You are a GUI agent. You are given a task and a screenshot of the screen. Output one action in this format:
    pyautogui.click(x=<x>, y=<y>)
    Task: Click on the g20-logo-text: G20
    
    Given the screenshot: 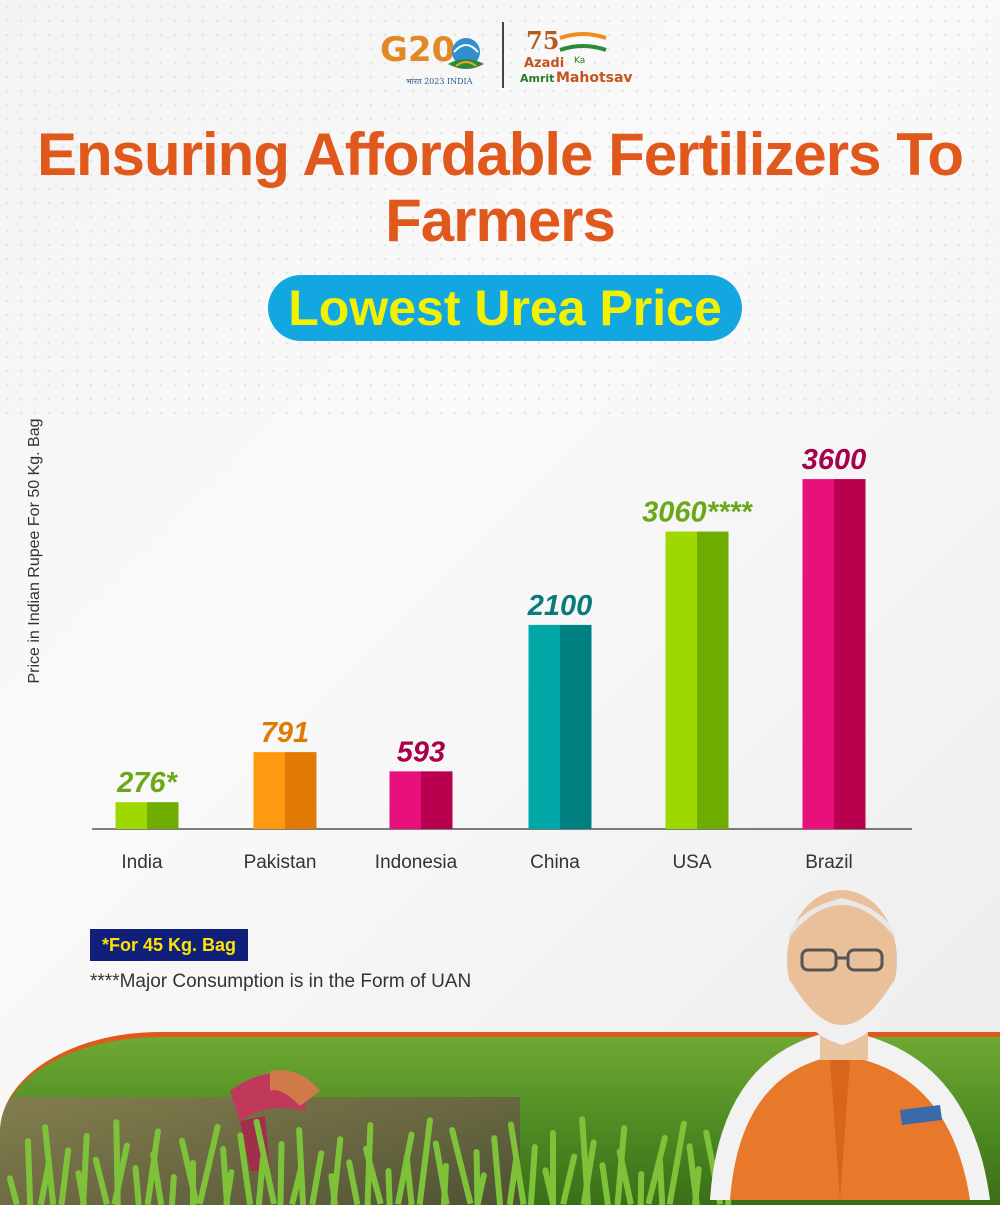 What is the action you would take?
    pyautogui.click(x=418, y=50)
    